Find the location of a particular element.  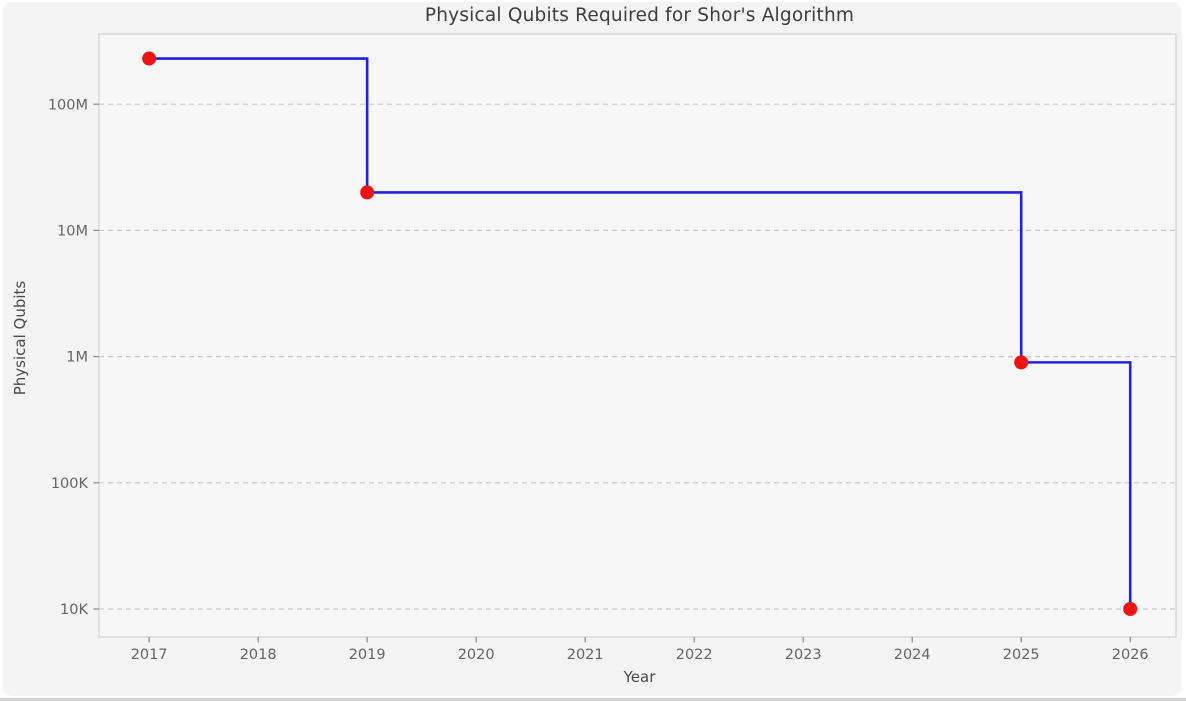

y-tick-label: 100M is located at coordinates (68, 105).